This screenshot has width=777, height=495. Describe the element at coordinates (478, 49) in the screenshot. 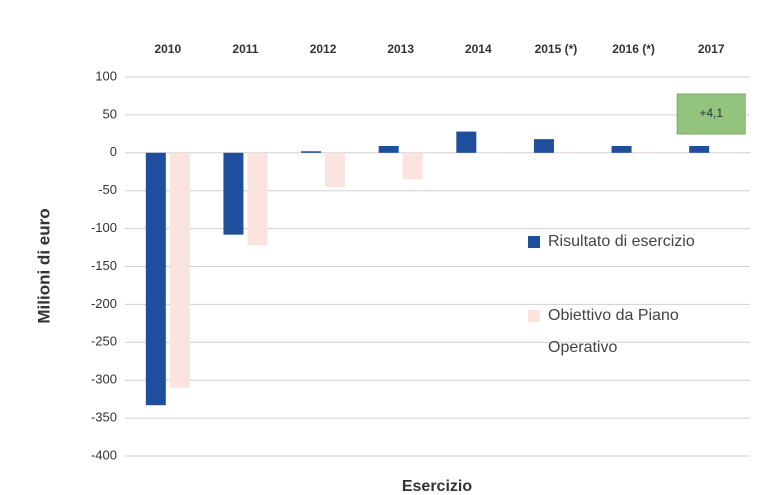

I see `x-tick-label: 2014` at that location.